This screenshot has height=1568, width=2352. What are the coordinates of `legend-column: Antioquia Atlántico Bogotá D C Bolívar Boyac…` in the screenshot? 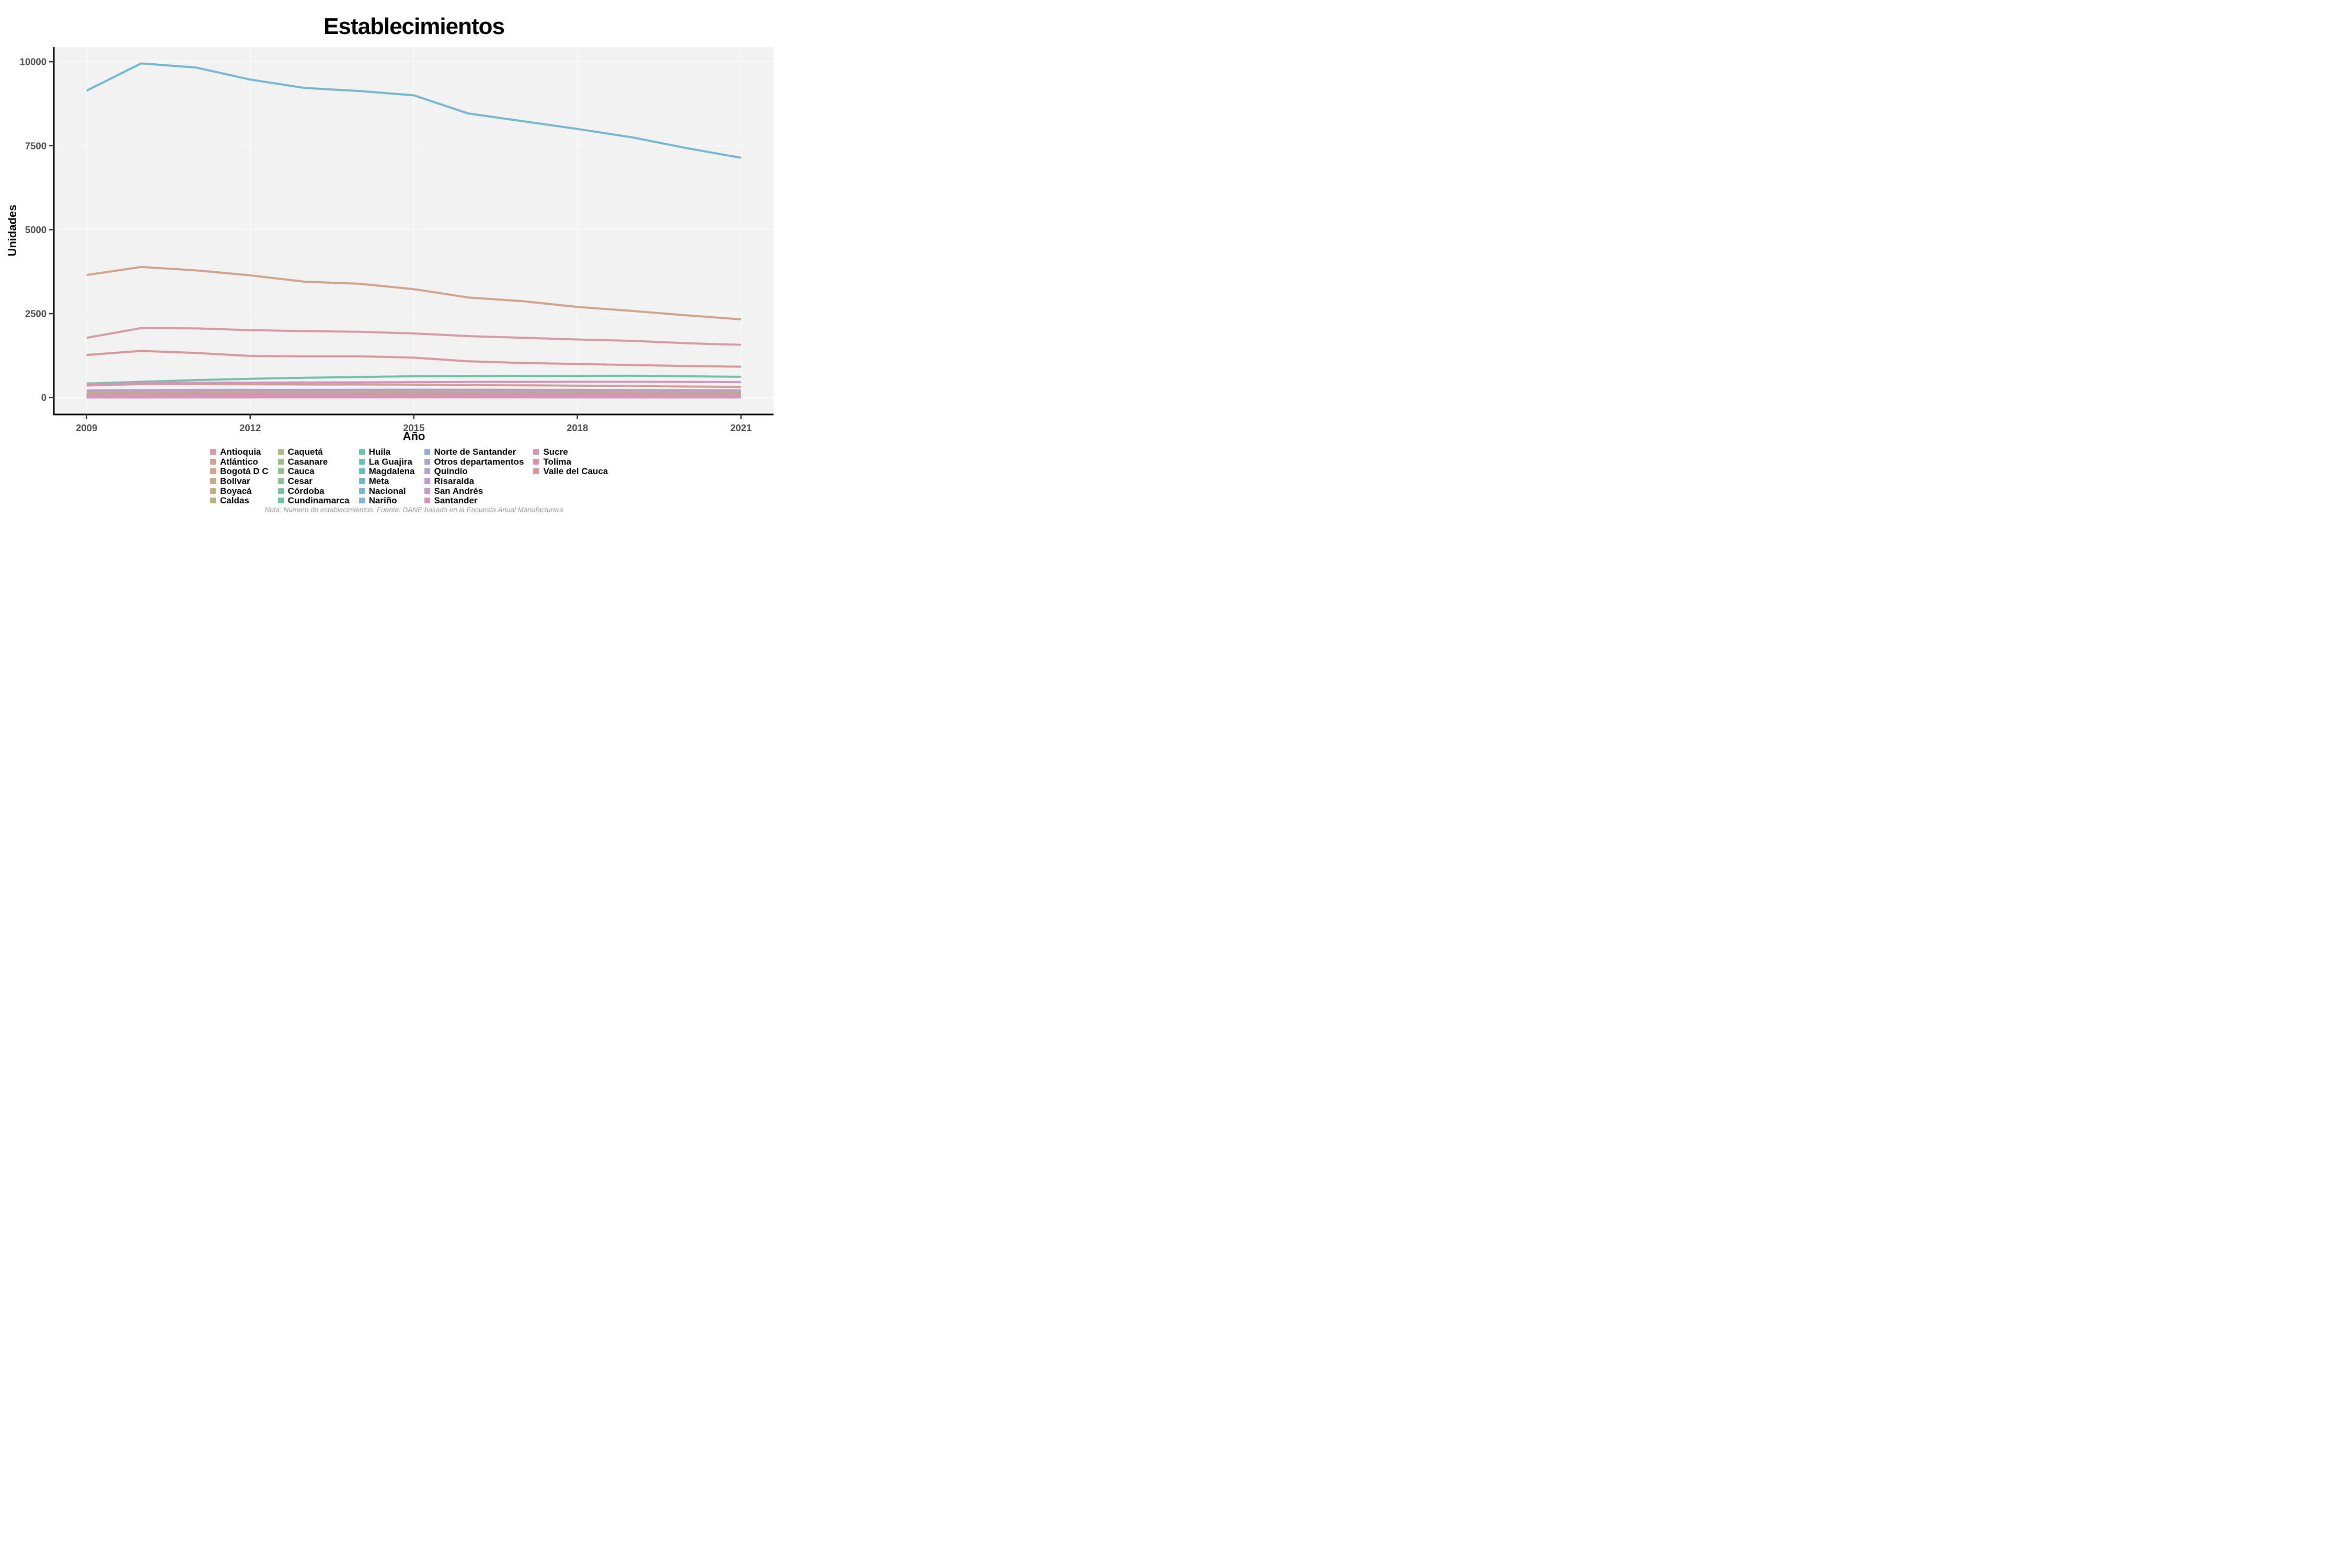 It's located at (239, 476).